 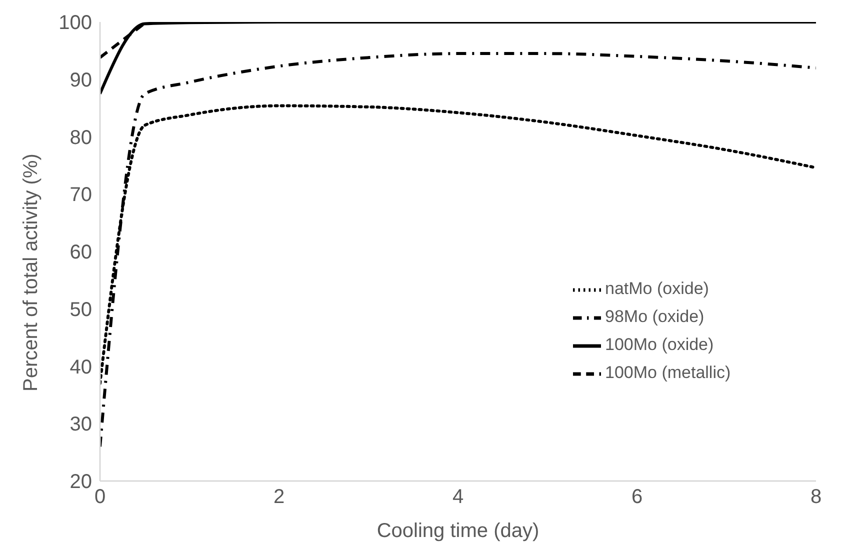 I want to click on legend-label: 100Mo (metallic), so click(x=668, y=372).